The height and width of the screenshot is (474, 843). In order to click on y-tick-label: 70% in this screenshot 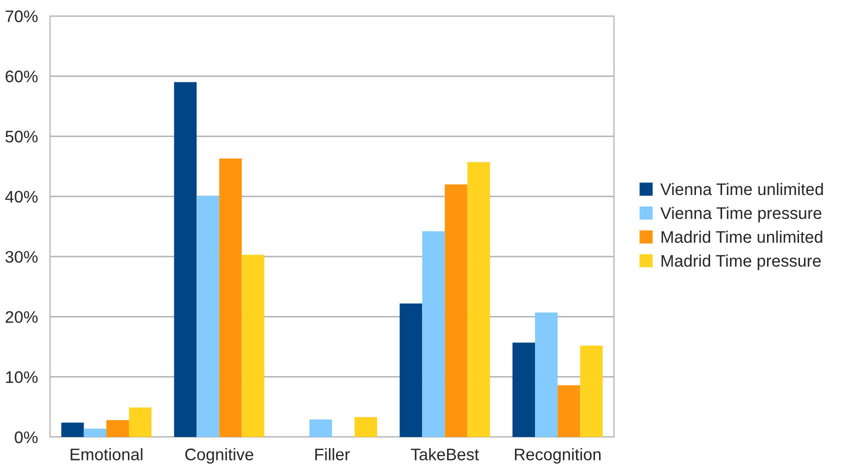, I will do `click(22, 16)`.